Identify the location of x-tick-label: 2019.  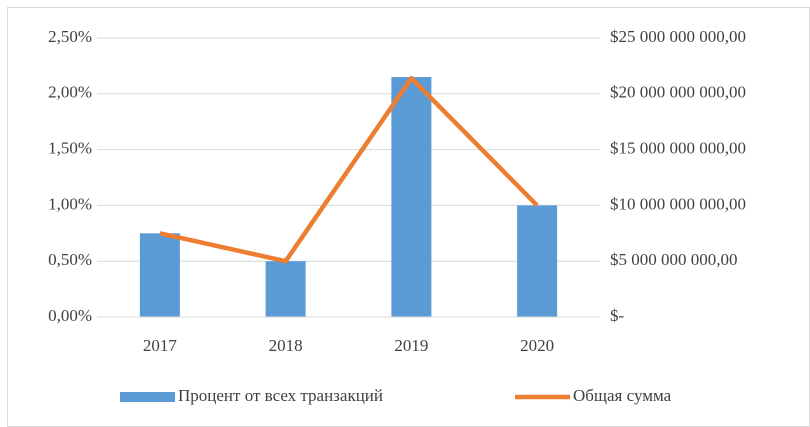
(411, 345).